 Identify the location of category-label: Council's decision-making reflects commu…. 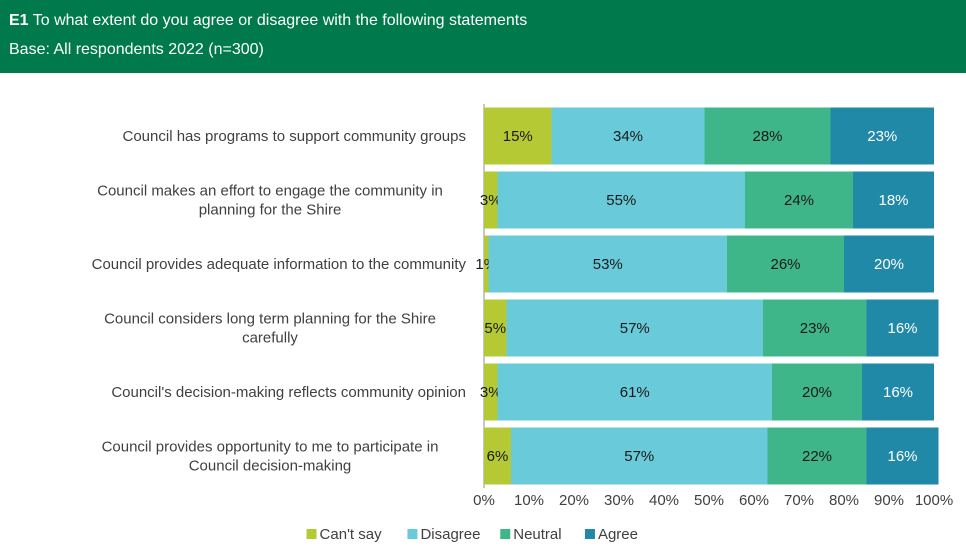
(288, 392).